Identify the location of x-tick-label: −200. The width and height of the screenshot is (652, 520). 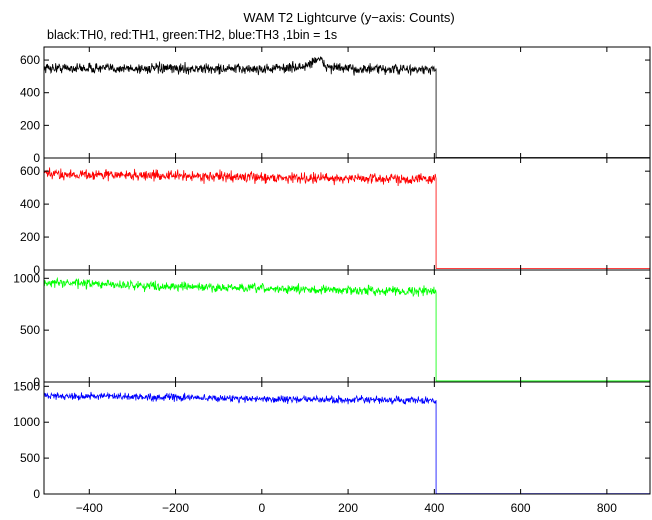
(175, 508).